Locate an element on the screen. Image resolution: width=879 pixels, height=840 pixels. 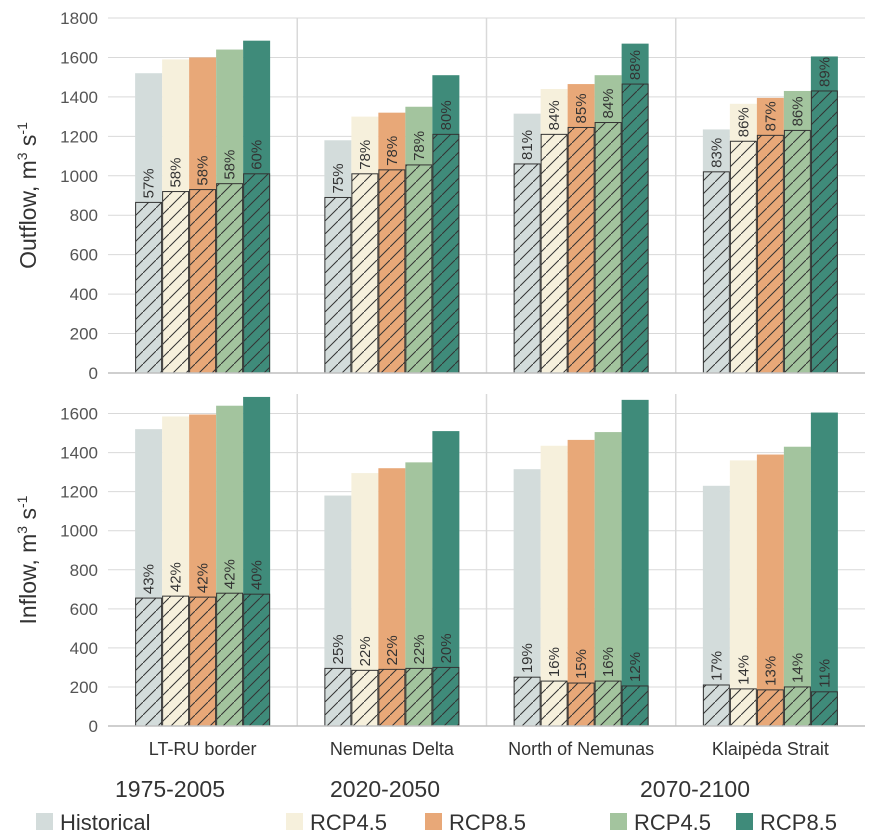
percent-label: 40% is located at coordinates (257, 575).